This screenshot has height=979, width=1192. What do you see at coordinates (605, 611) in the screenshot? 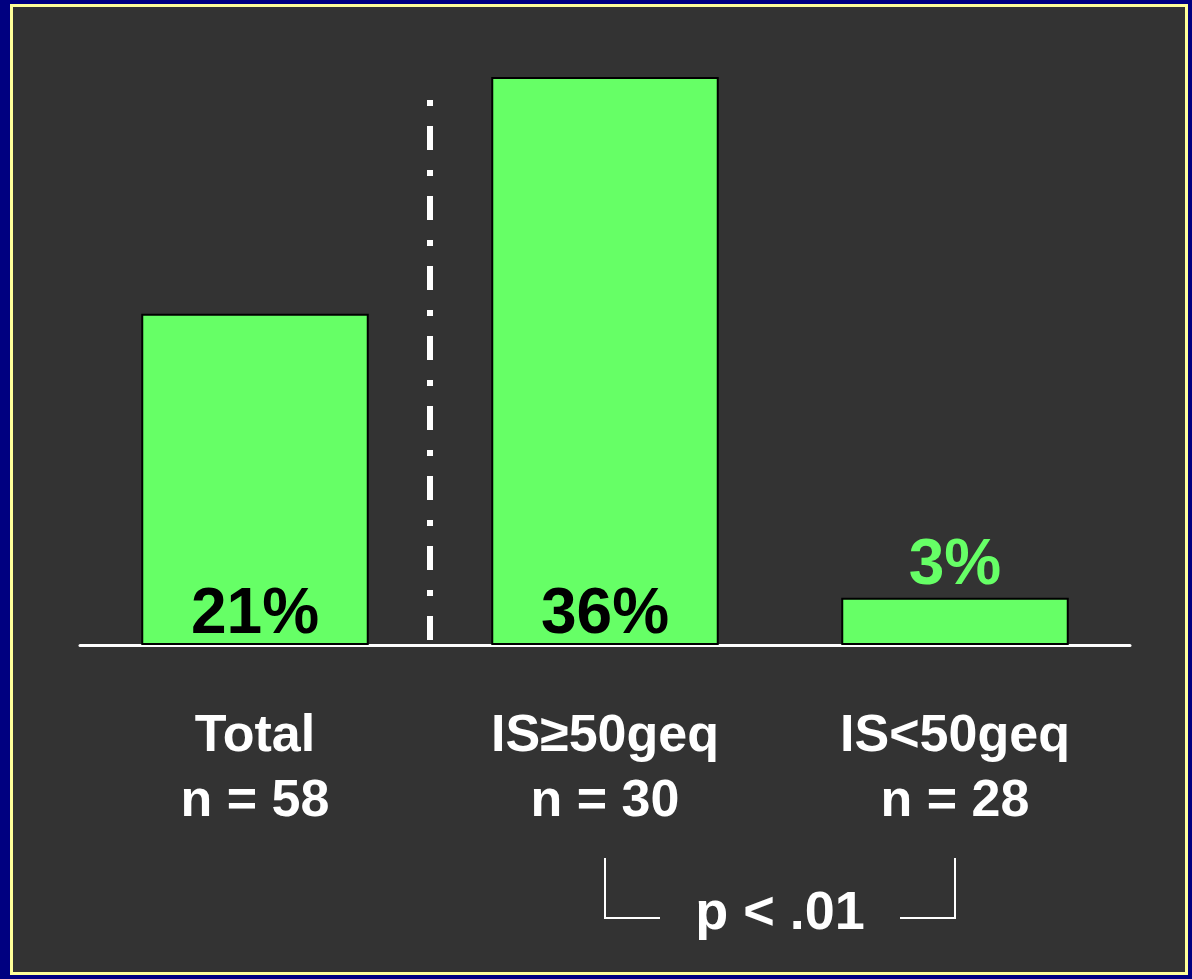
I see `data-label: 36%` at bounding box center [605, 611].